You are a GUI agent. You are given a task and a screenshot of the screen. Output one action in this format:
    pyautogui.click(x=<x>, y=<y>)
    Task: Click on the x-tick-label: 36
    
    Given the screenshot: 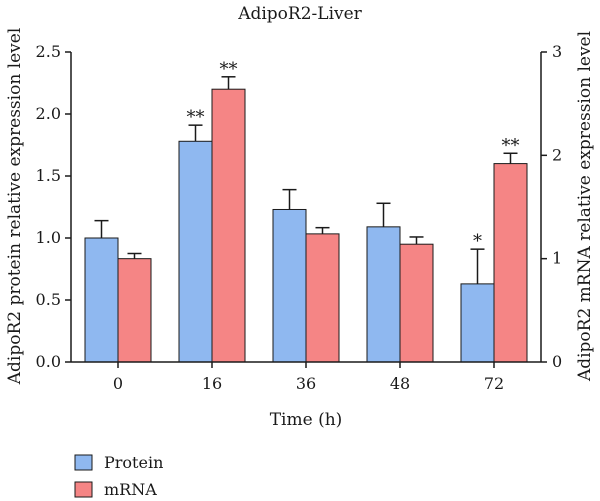 What is the action you would take?
    pyautogui.click(x=306, y=383)
    